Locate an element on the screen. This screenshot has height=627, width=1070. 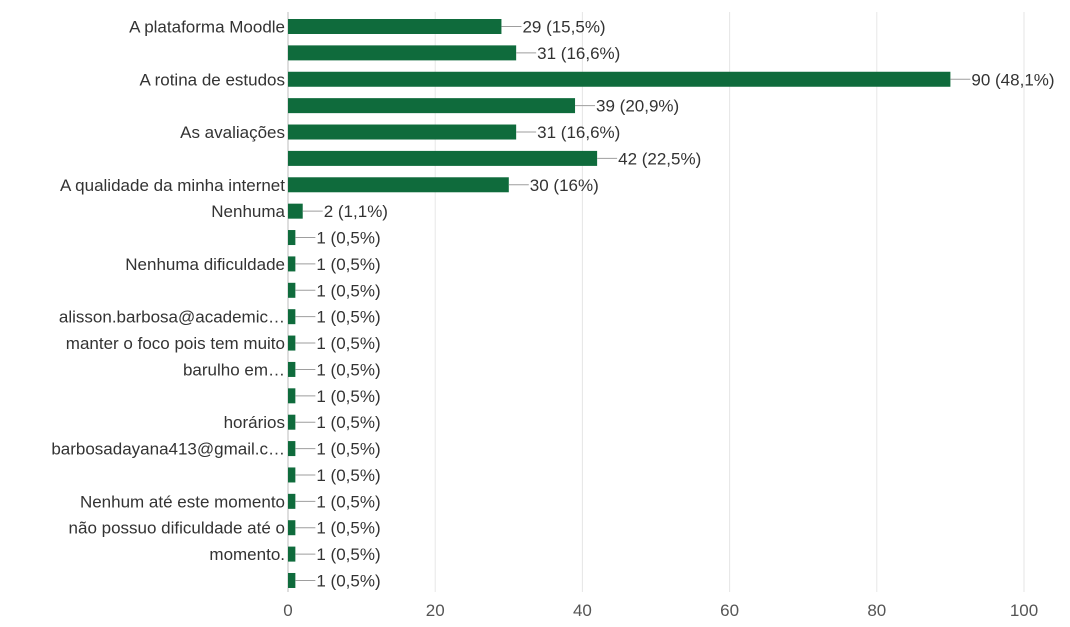
x-tick-label: 100 is located at coordinates (1024, 610).